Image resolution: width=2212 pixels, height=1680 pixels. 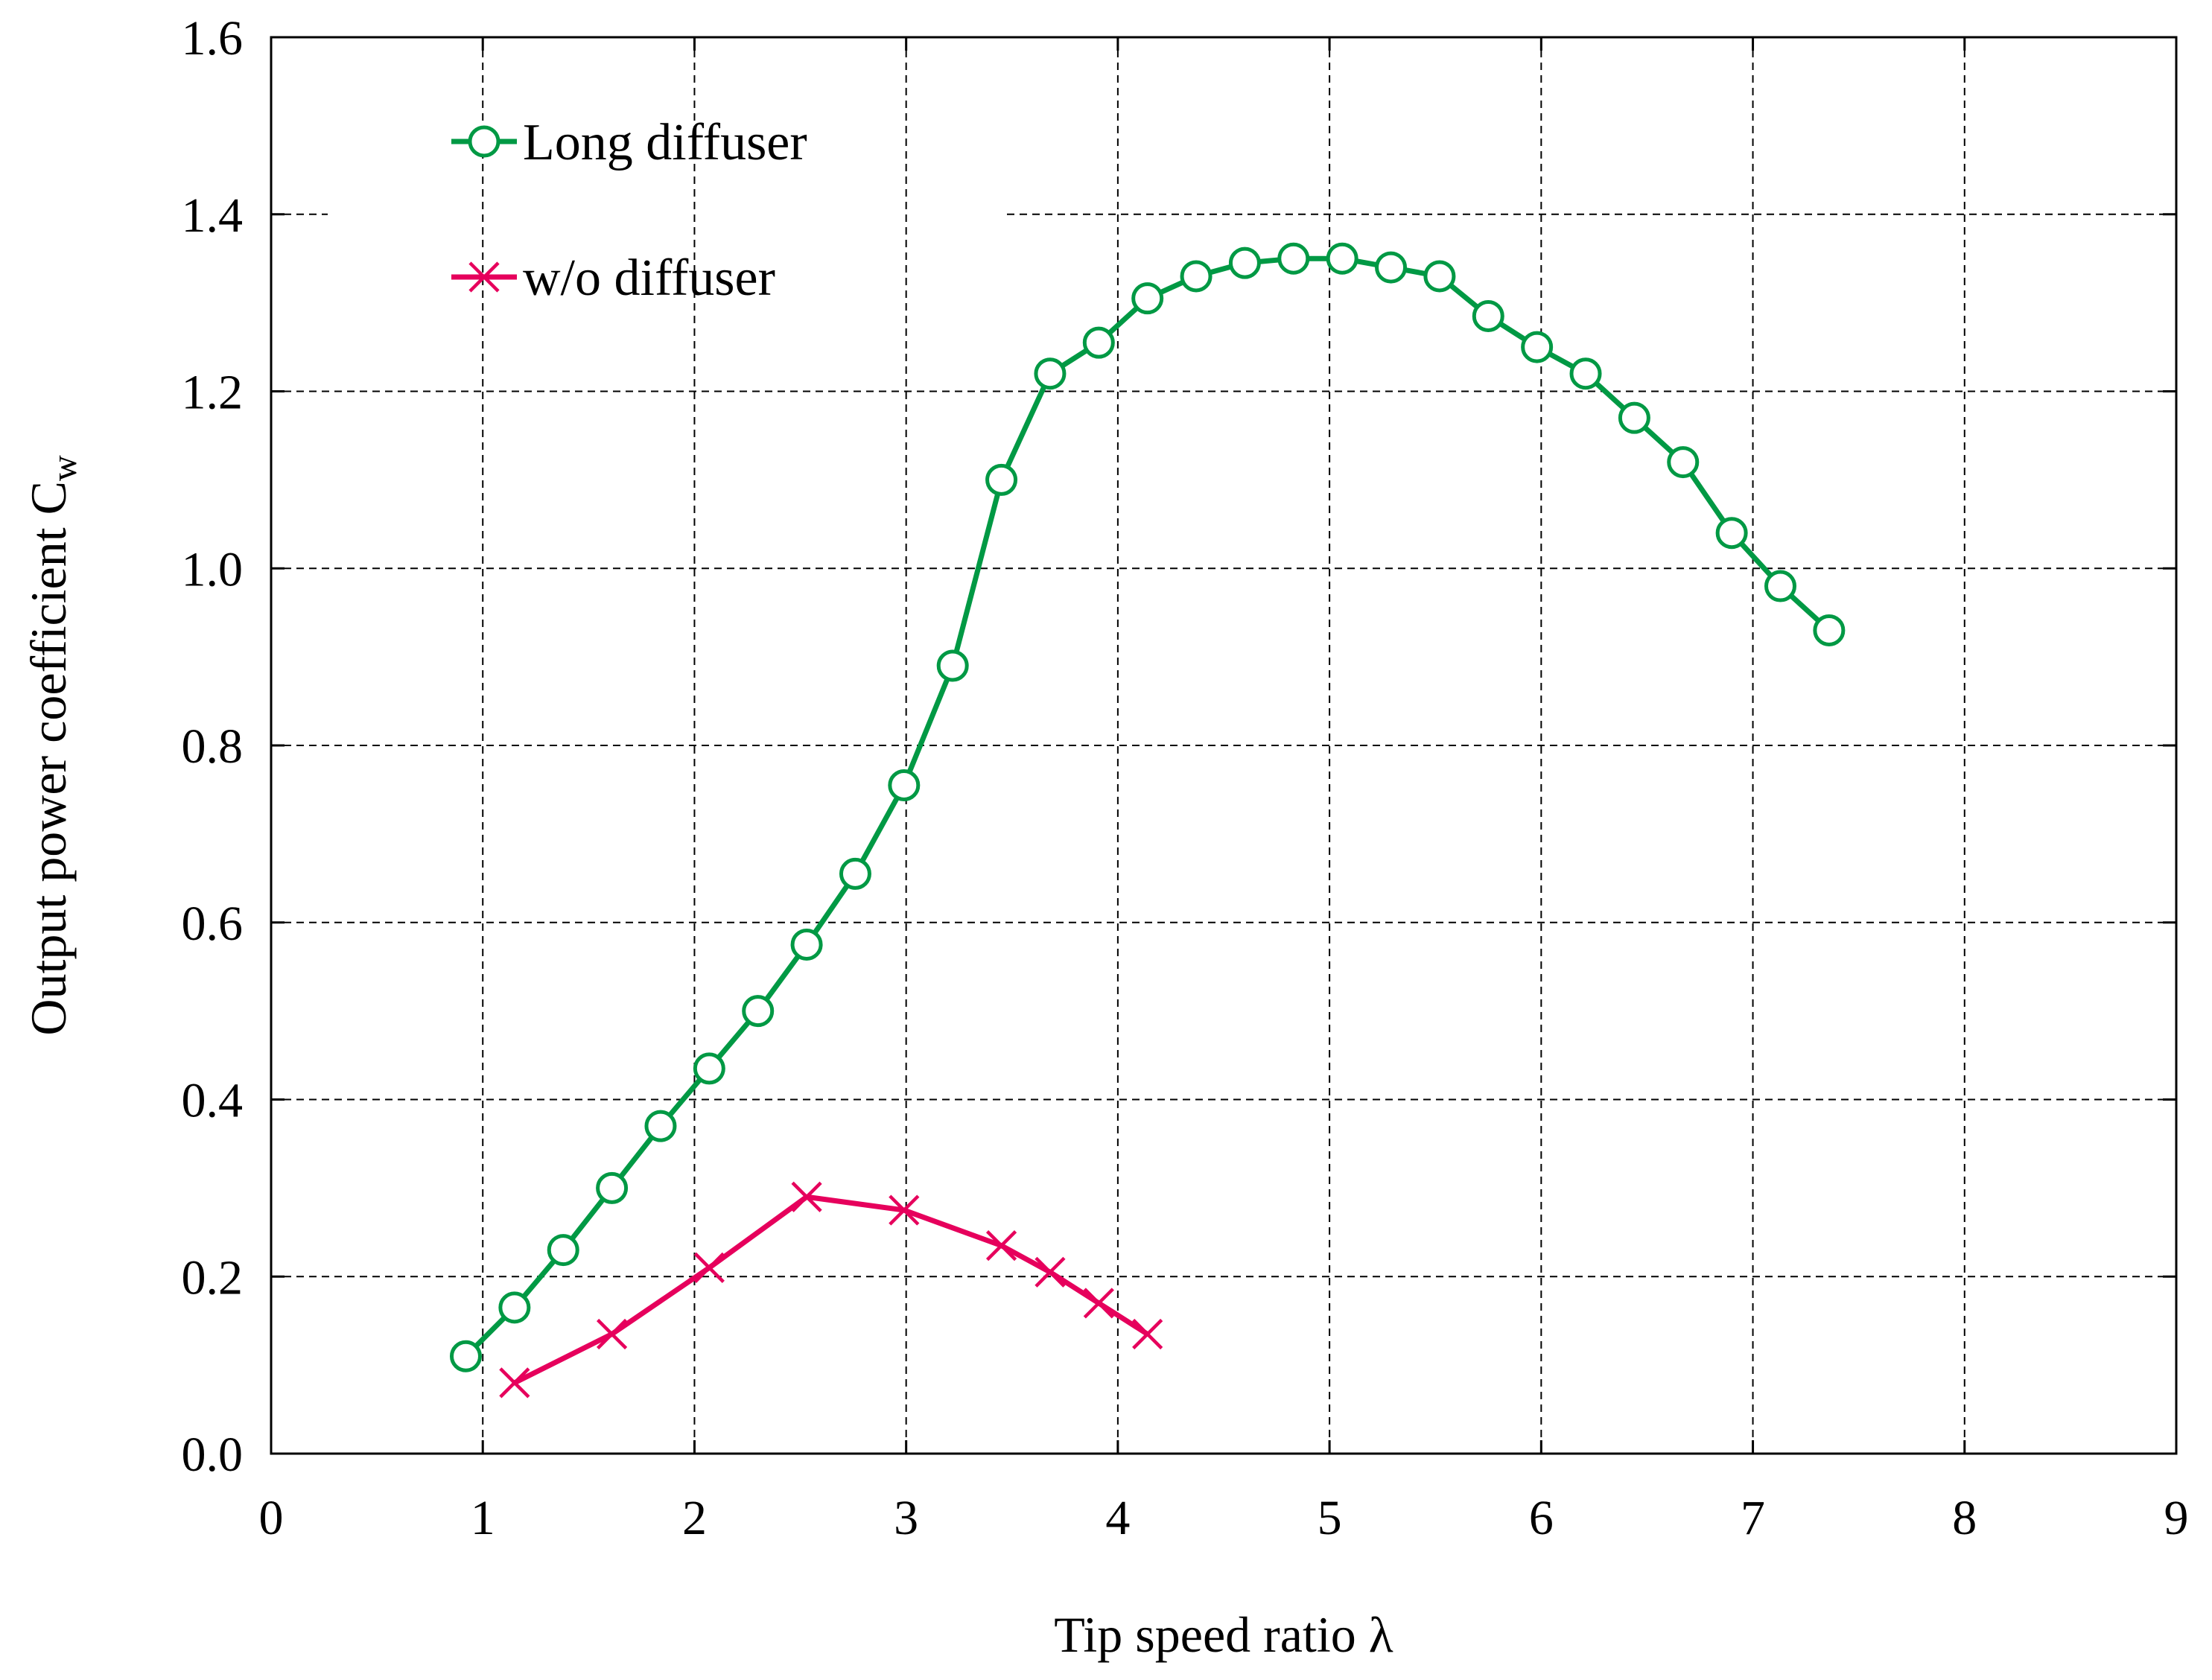 What do you see at coordinates (1330, 1518) in the screenshot?
I see `x-tick-label: 5` at bounding box center [1330, 1518].